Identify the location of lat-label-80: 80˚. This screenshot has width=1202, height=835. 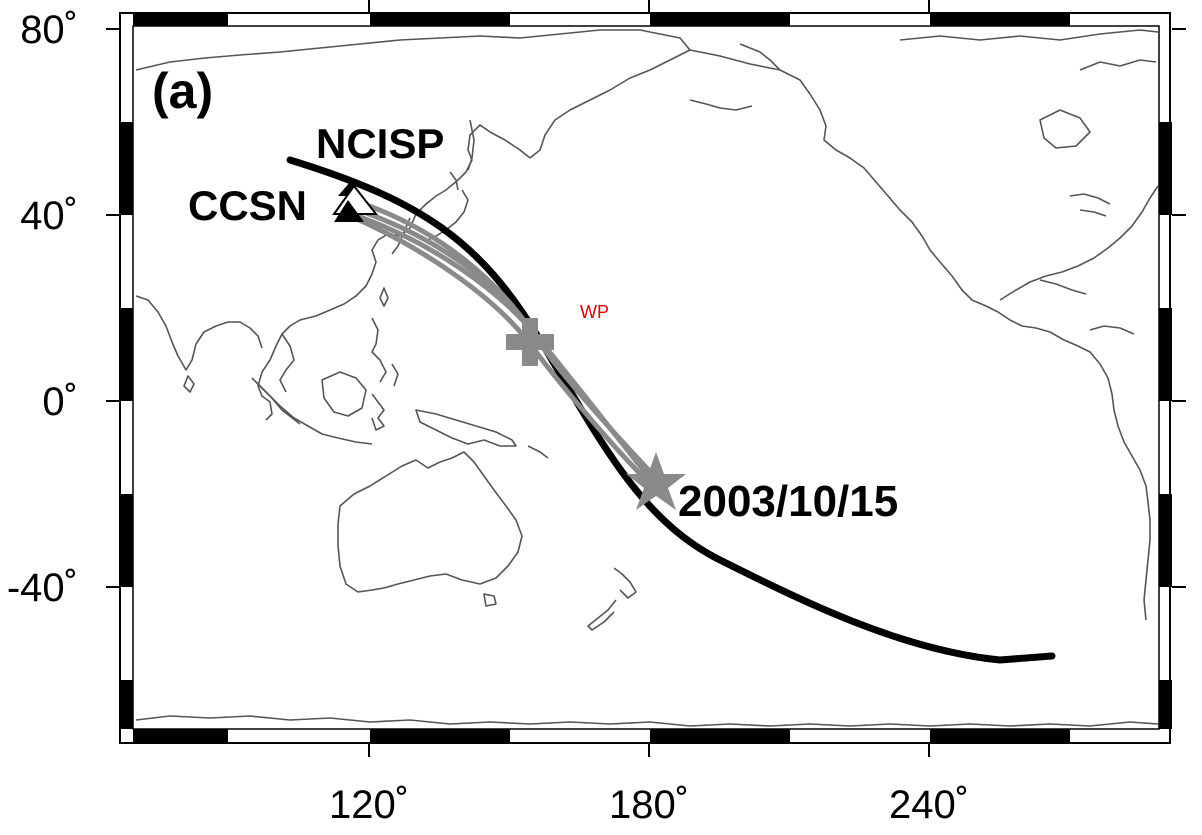
(49, 30).